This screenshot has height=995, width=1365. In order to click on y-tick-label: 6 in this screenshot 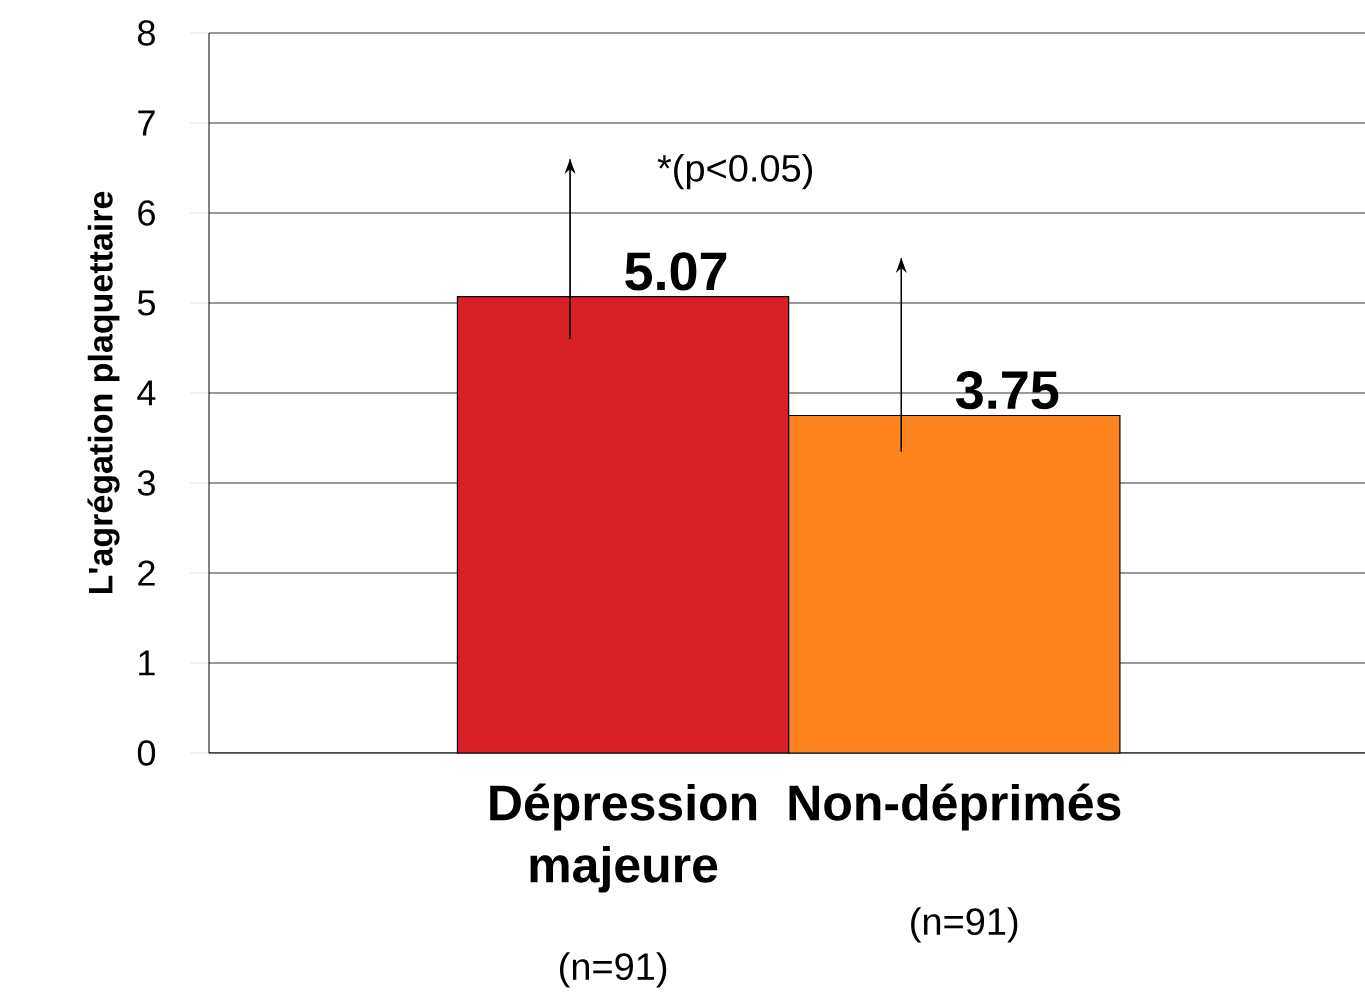, I will do `click(146, 213)`.